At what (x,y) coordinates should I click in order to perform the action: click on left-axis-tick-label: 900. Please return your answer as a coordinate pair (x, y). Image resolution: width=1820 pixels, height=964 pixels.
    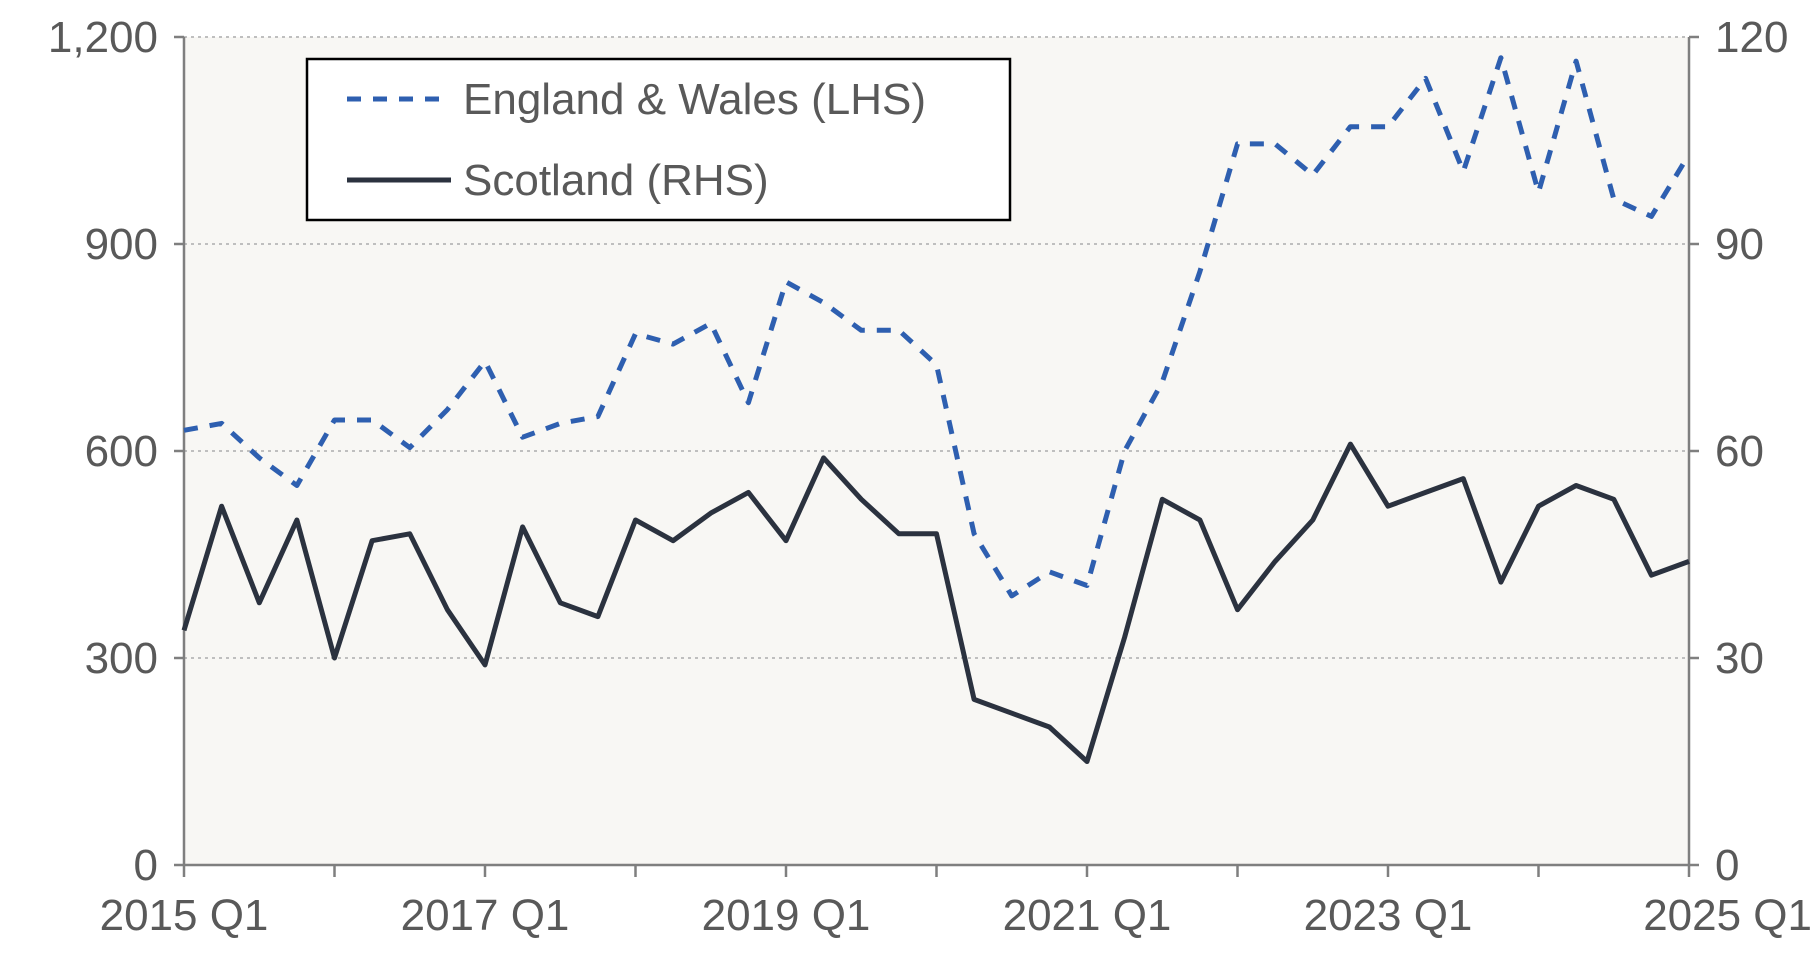
    Looking at the image, I should click on (121, 244).